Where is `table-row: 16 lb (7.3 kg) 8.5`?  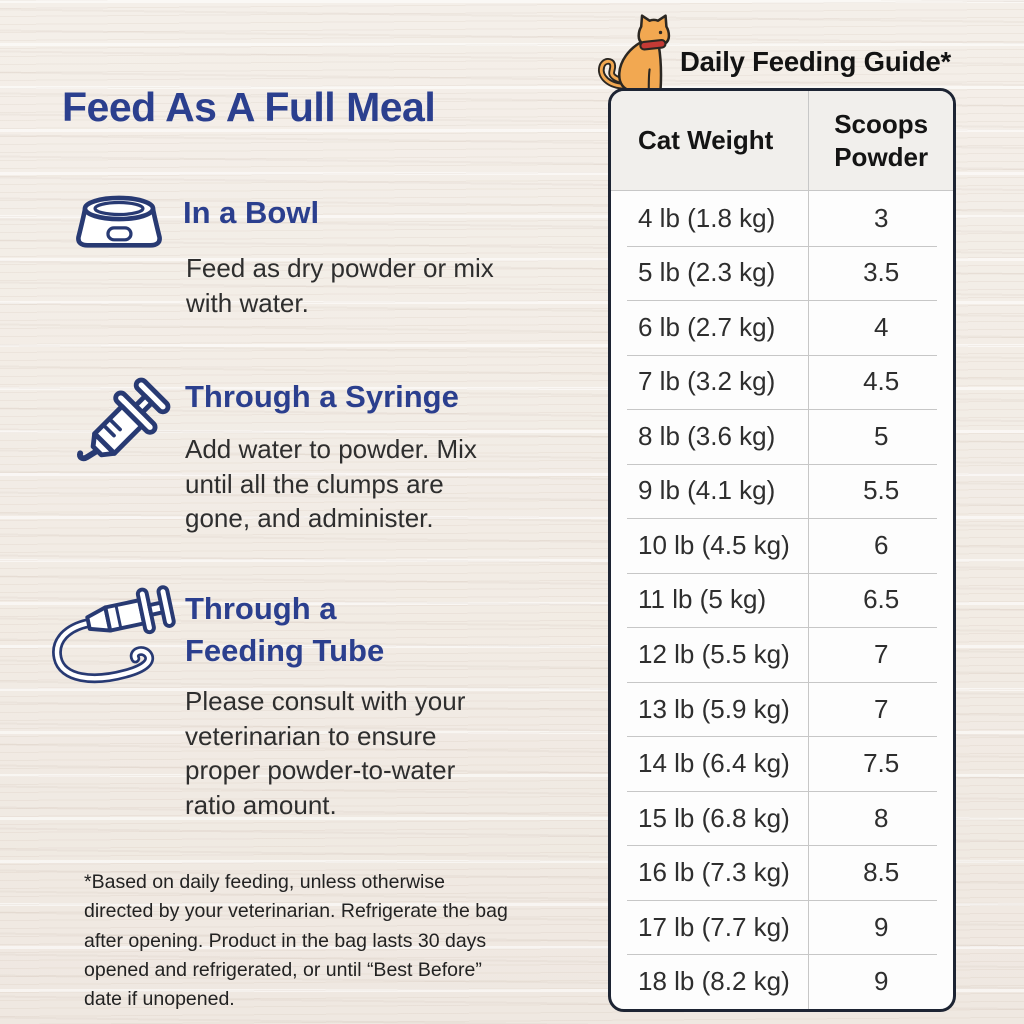 table-row: 16 lb (7.3 kg) 8.5 is located at coordinates (782, 872).